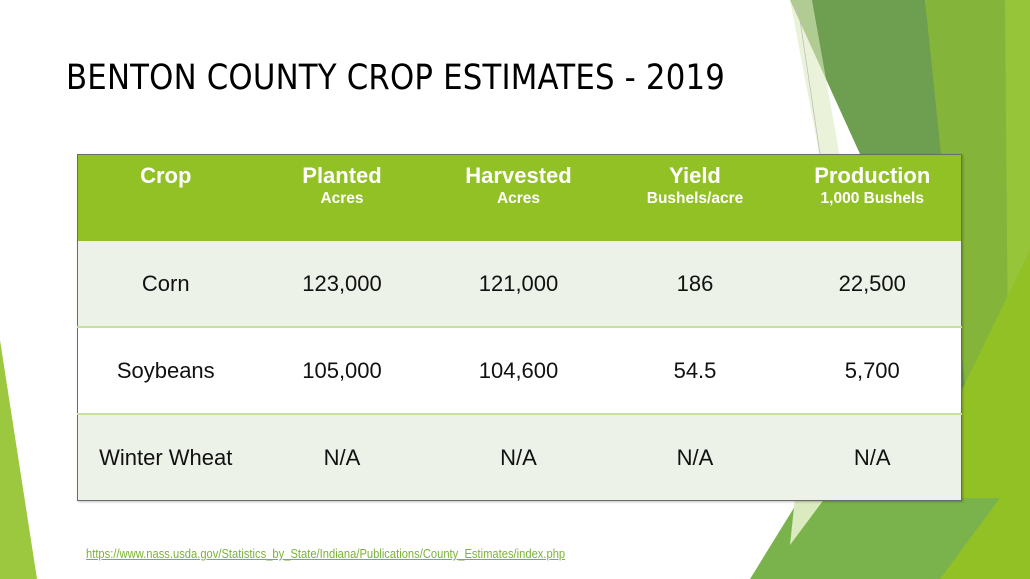  I want to click on cell-crop: Soybeans, so click(165, 370).